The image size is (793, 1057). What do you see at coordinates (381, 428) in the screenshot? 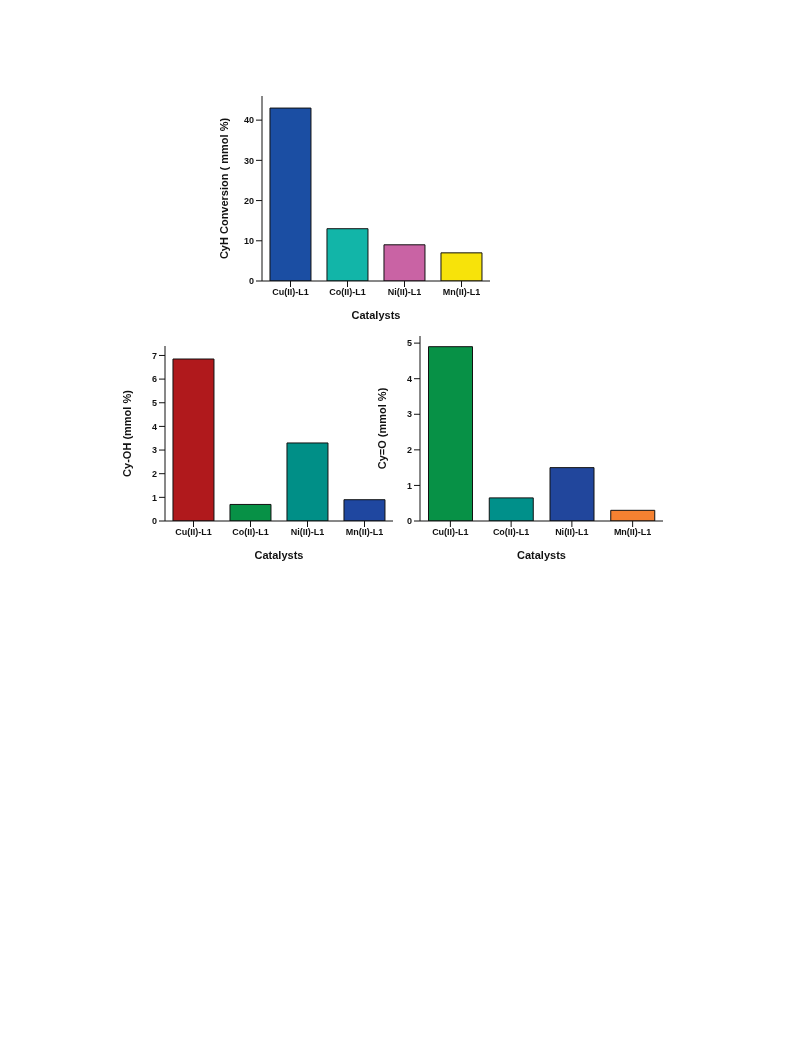
I see `y-axis-title: Cy=O (mmol %)` at bounding box center [381, 428].